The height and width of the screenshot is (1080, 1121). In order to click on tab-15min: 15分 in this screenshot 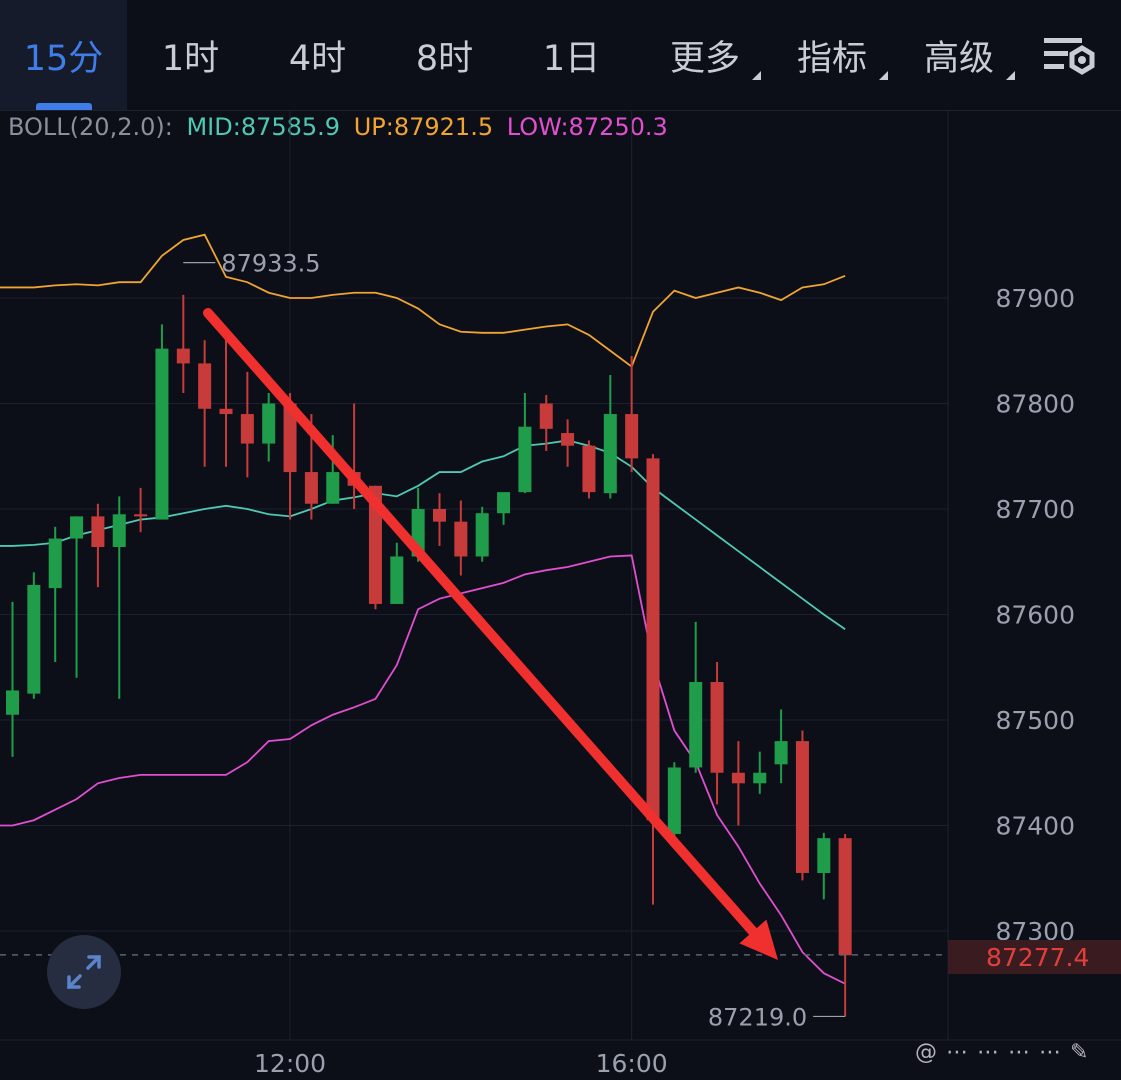, I will do `click(63, 55)`.